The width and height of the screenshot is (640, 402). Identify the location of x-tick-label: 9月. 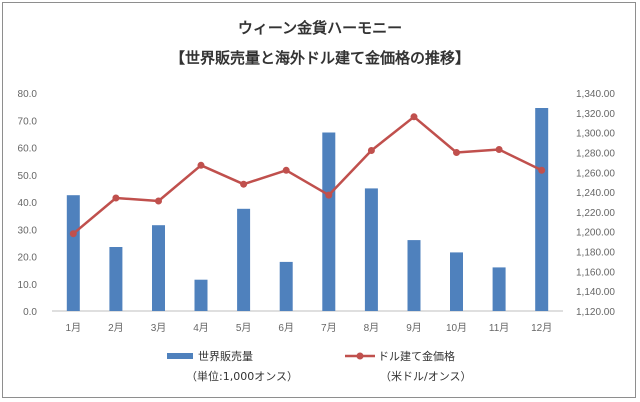
(414, 328).